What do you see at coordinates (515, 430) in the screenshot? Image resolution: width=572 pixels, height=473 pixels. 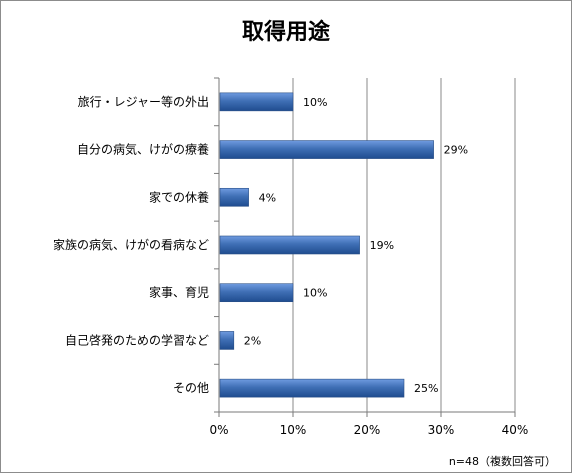 I see `x-tick-label: 40%` at bounding box center [515, 430].